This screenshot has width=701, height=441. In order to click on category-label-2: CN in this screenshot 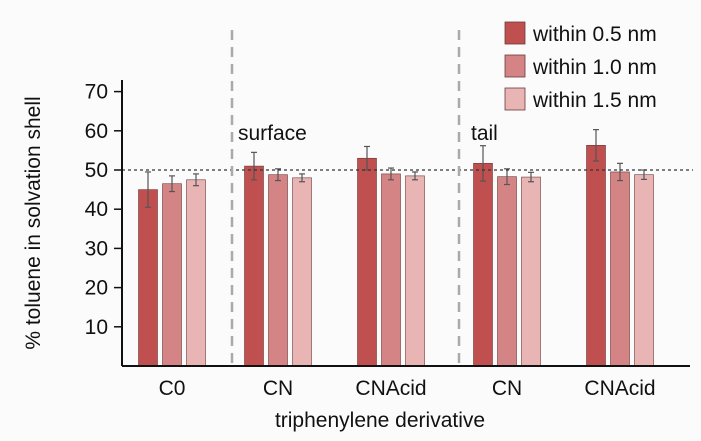, I will do `click(278, 388)`.